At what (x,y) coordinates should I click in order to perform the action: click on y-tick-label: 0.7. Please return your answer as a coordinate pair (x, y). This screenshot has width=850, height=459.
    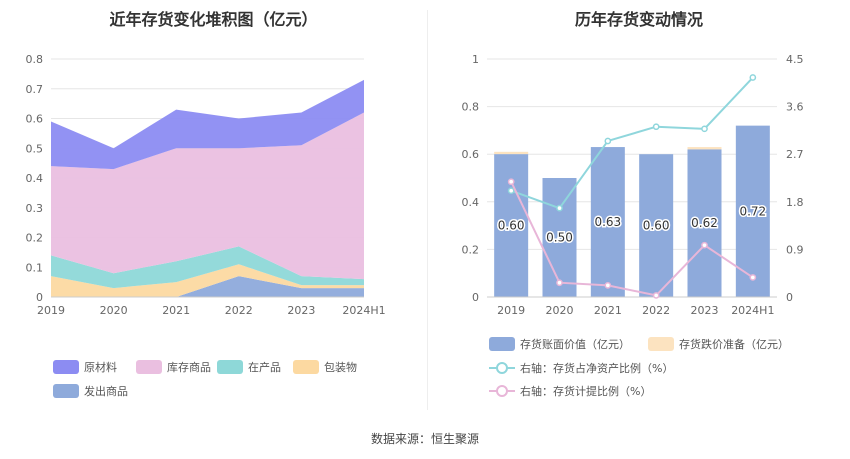
    Looking at the image, I should click on (35, 89).